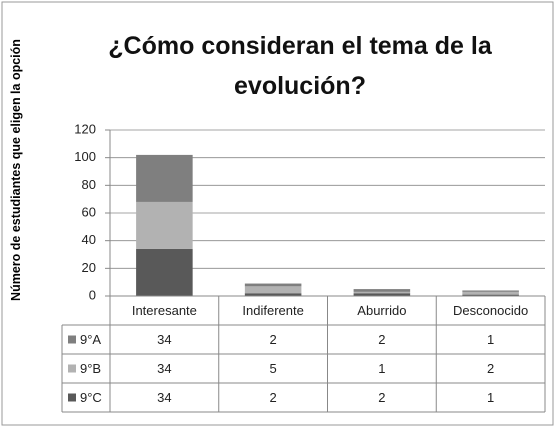 This screenshot has width=556, height=427. What do you see at coordinates (85, 156) in the screenshot?
I see `y-tick-label: 100` at bounding box center [85, 156].